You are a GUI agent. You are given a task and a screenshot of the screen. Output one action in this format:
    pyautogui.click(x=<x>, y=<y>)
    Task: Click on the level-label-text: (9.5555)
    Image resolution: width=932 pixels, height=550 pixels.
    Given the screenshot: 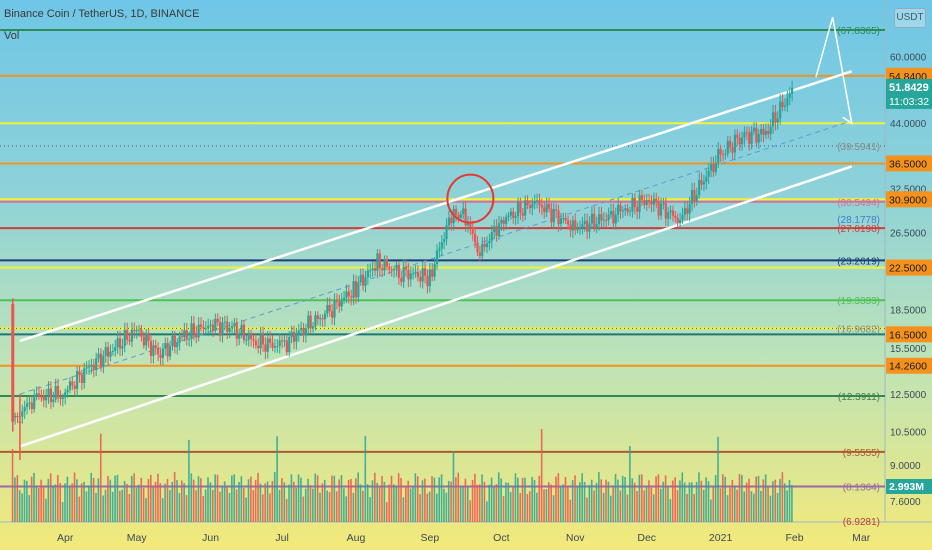 What is the action you would take?
    pyautogui.click(x=861, y=453)
    